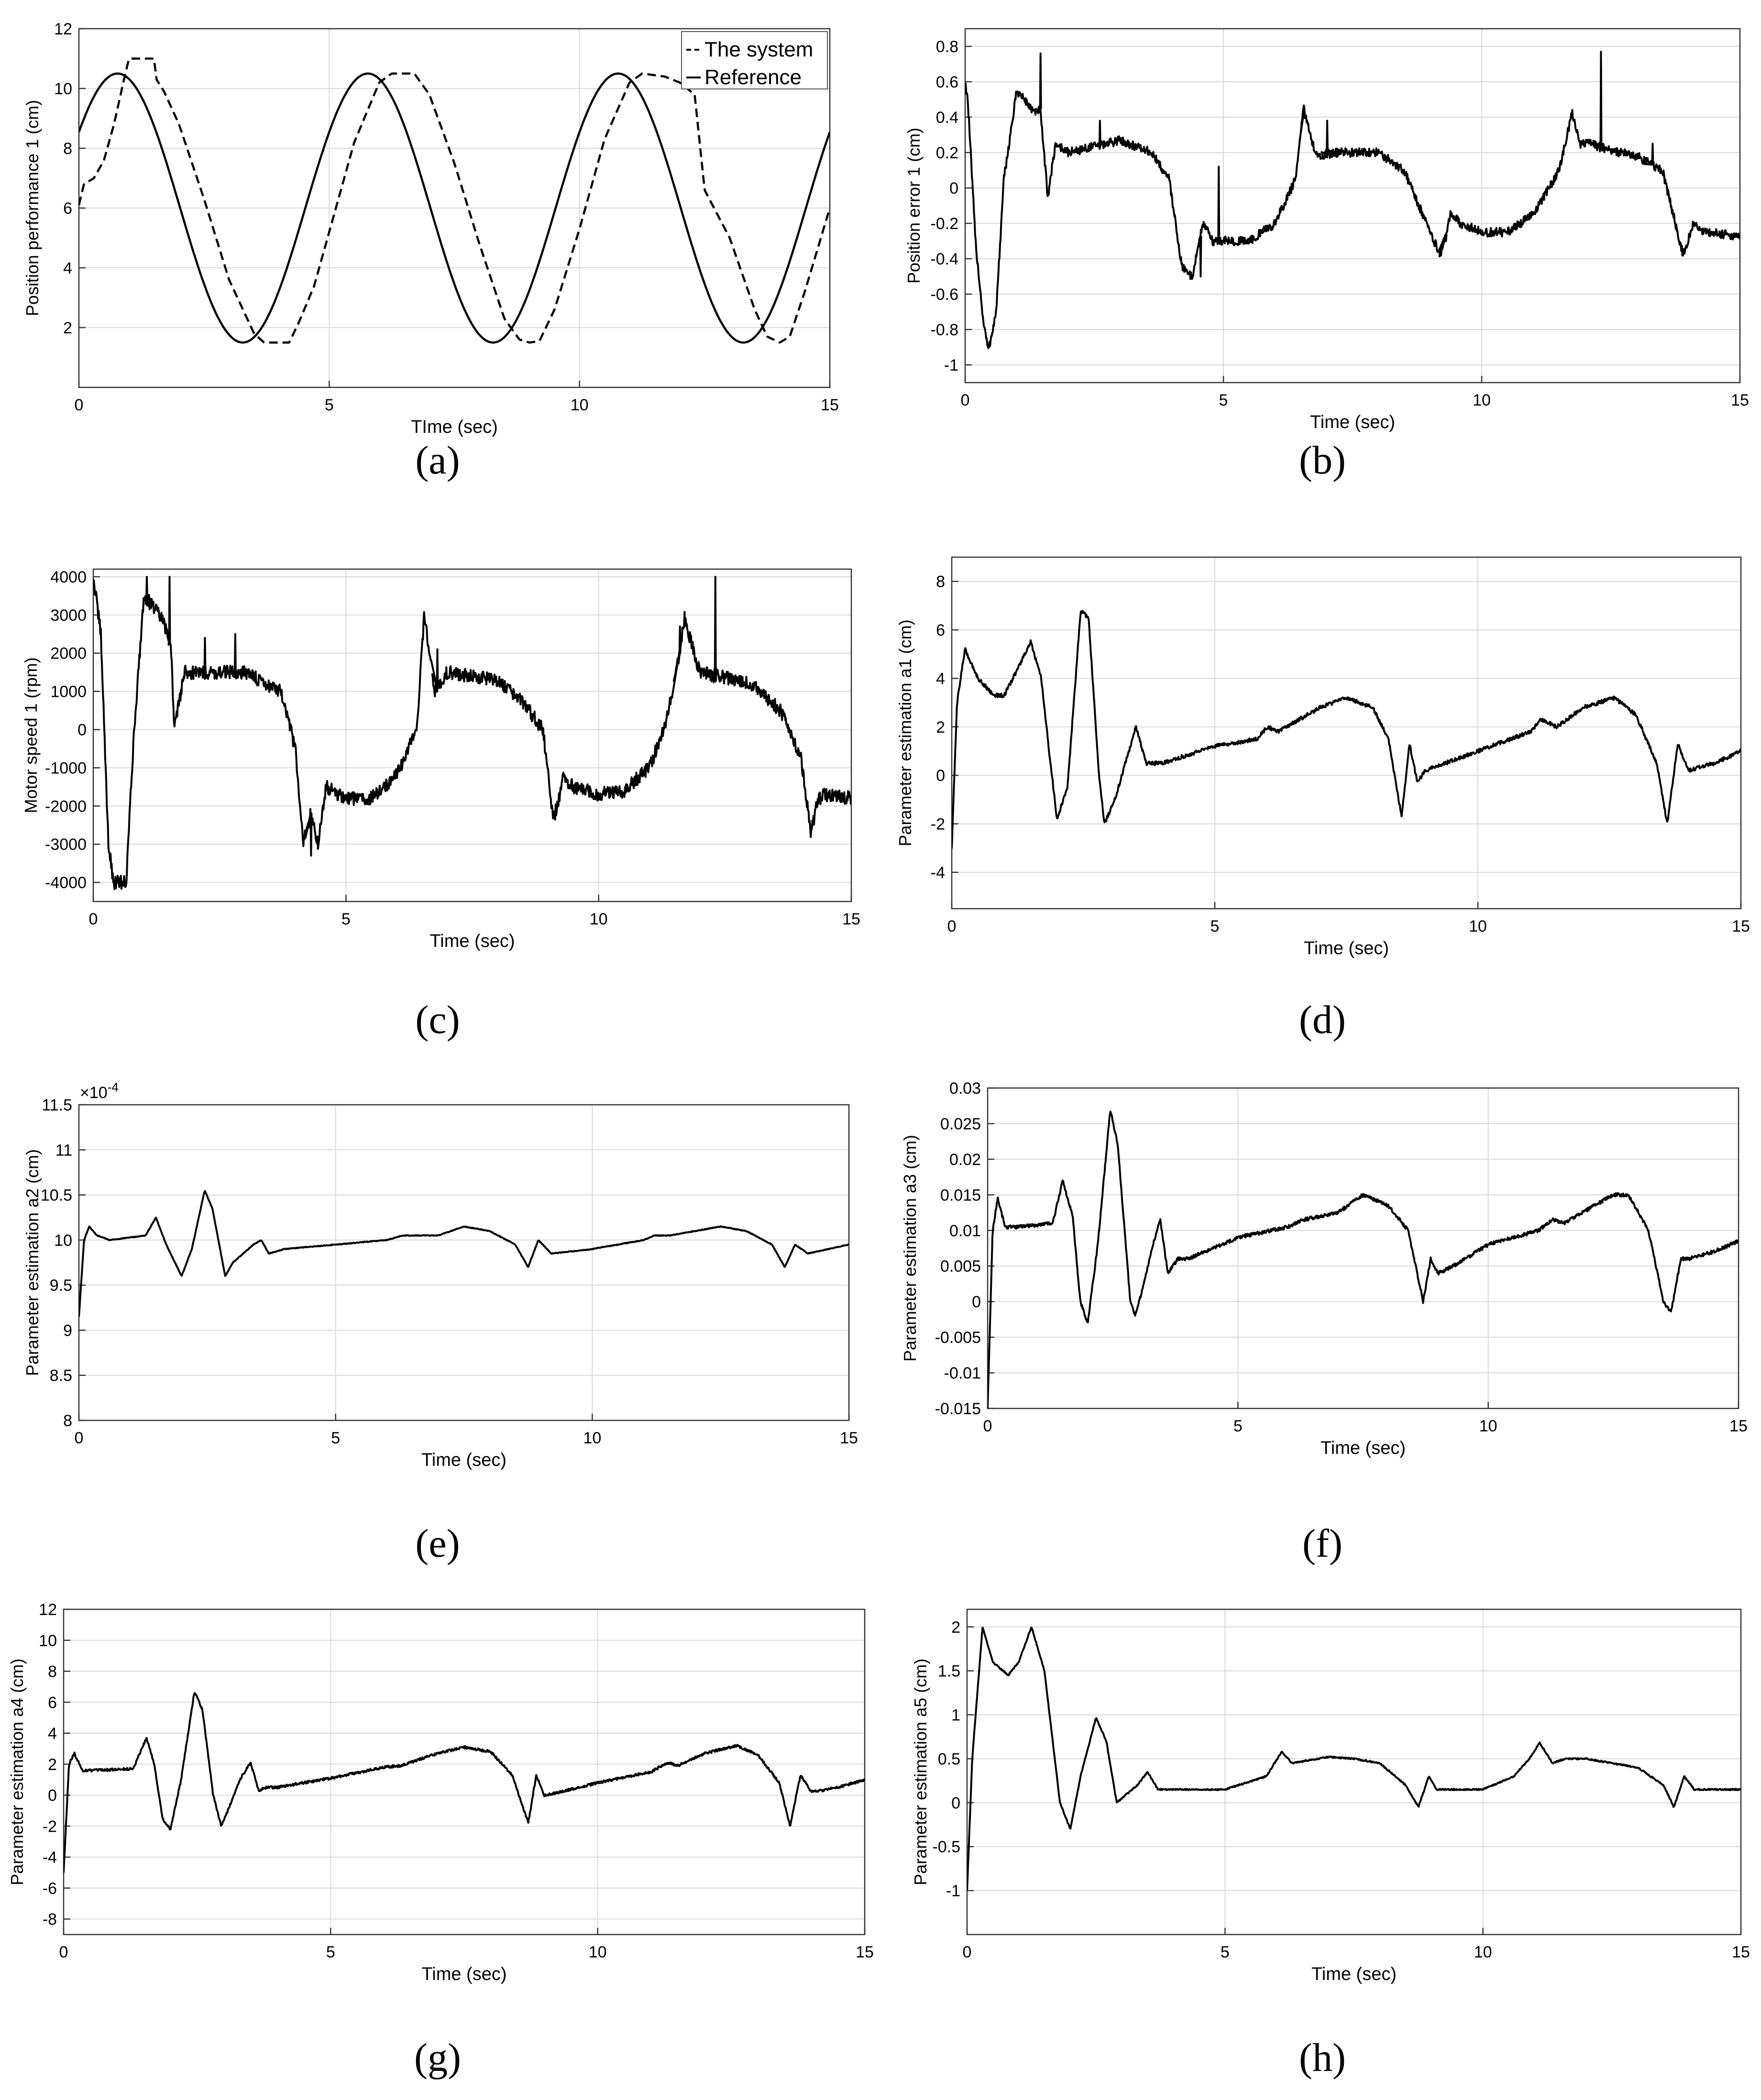 Image resolution: width=1761 pixels, height=2100 pixels. I want to click on y-axis-label: Parameter estimation a2 (cm), so click(32, 1262).